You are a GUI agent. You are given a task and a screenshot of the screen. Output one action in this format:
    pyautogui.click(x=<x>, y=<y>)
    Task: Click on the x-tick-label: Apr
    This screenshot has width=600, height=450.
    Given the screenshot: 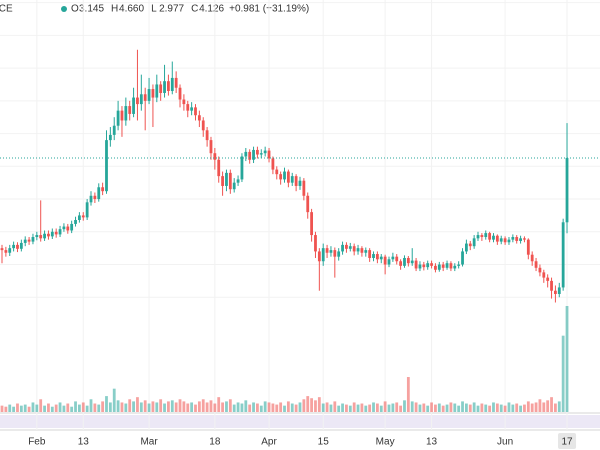 What is the action you would take?
    pyautogui.click(x=269, y=442)
    